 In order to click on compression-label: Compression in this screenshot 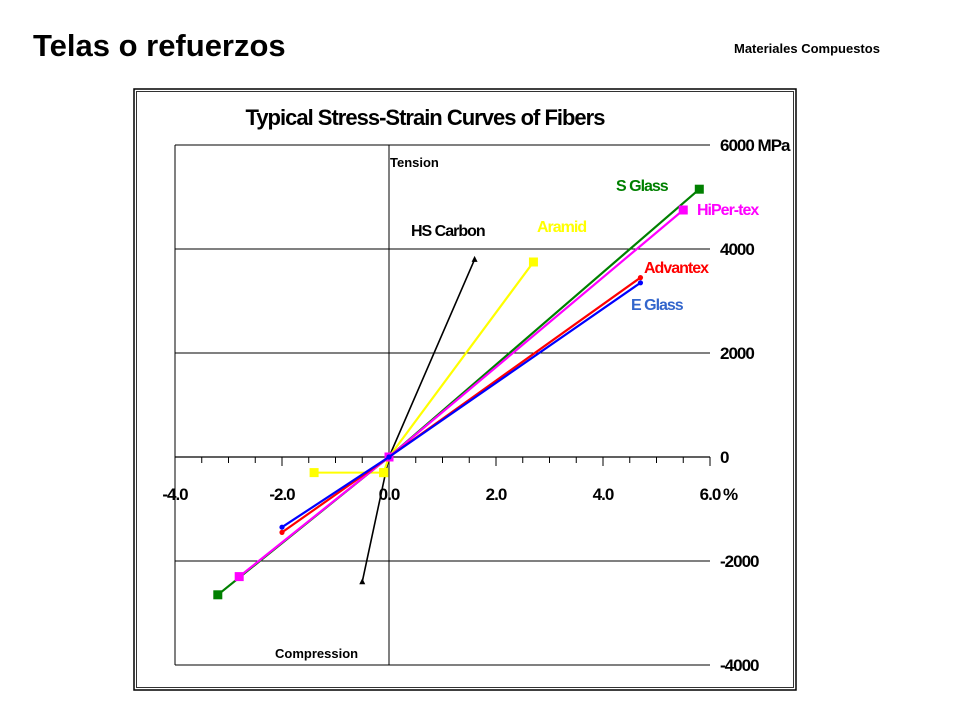, I will do `click(316, 653)`.